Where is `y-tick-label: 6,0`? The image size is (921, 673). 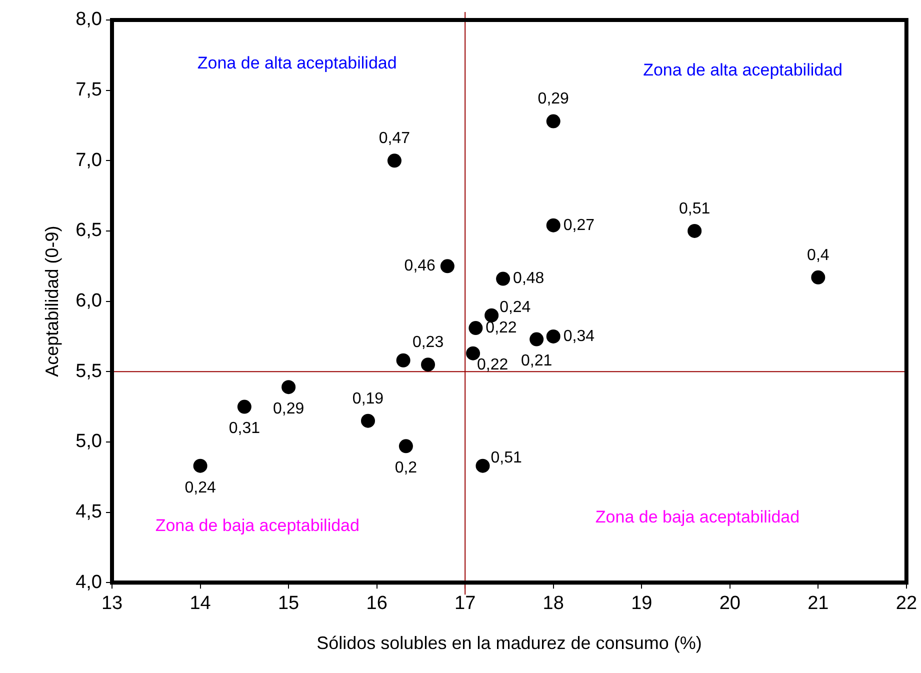
y-tick-label: 6,0 is located at coordinates (89, 301).